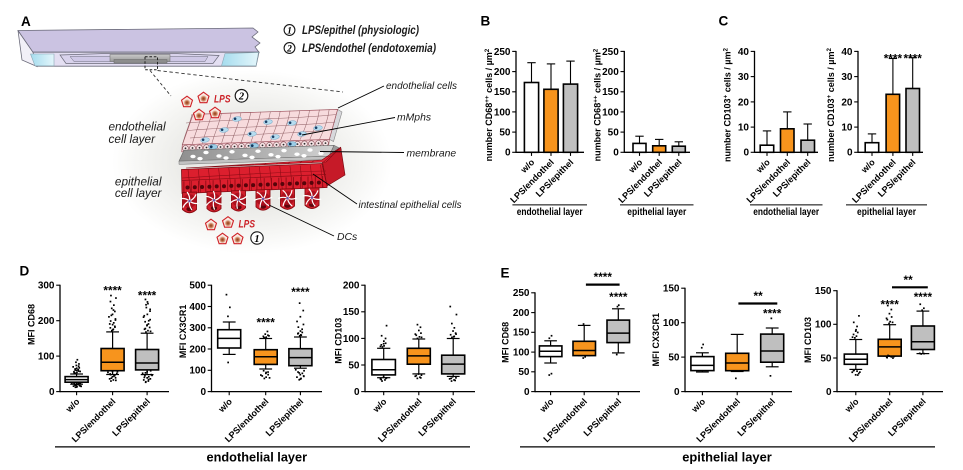 The width and height of the screenshot is (963, 470). Describe the element at coordinates (421, 86) in the screenshot. I see `svg-text: endothelial cells` at that location.